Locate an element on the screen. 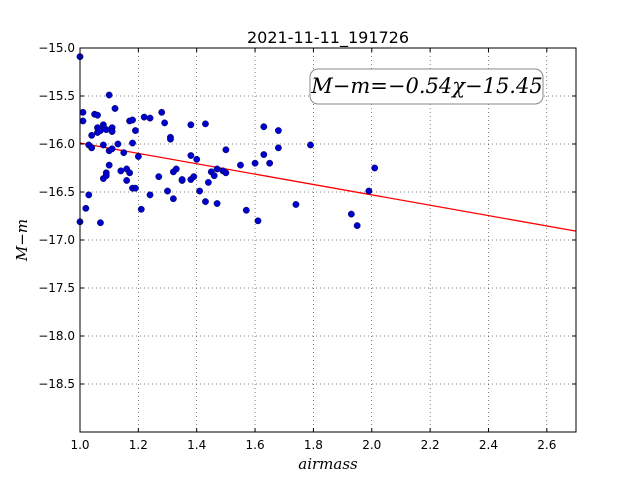 This screenshot has width=640, height=480. x-tick-label: 1.2 is located at coordinates (138, 445).